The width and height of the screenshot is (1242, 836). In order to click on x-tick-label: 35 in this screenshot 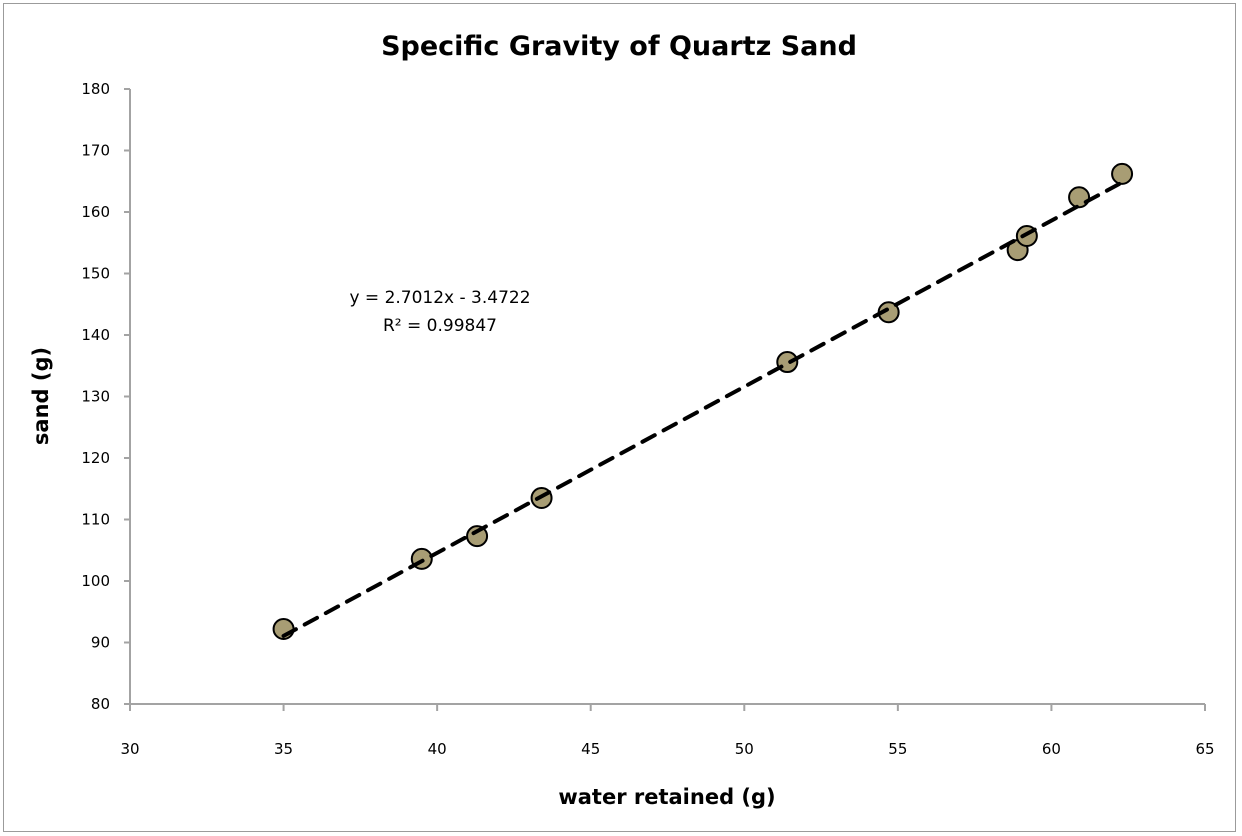, I will do `click(283, 749)`.